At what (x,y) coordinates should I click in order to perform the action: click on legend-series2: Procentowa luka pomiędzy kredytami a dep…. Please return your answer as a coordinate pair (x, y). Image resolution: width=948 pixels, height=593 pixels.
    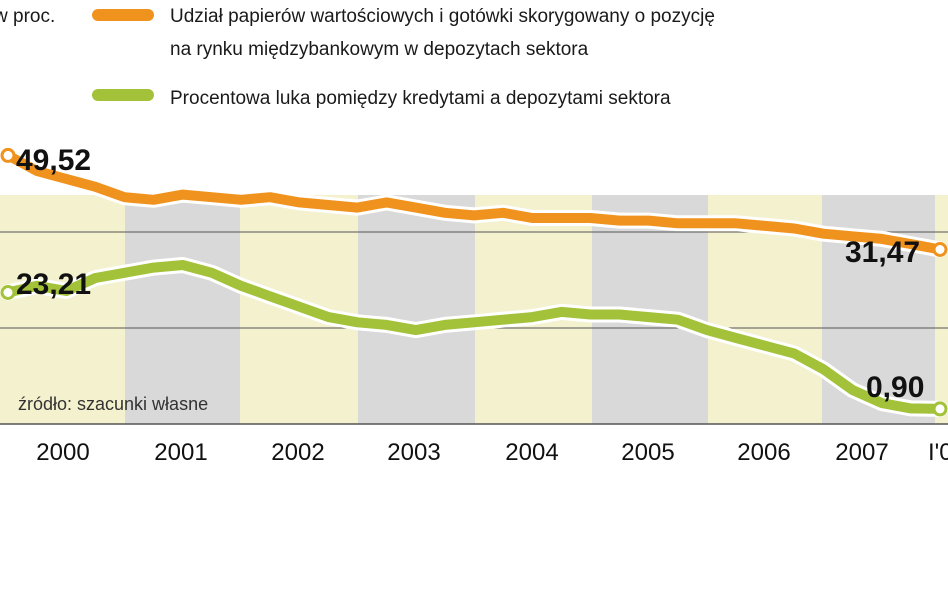
    Looking at the image, I should click on (420, 98).